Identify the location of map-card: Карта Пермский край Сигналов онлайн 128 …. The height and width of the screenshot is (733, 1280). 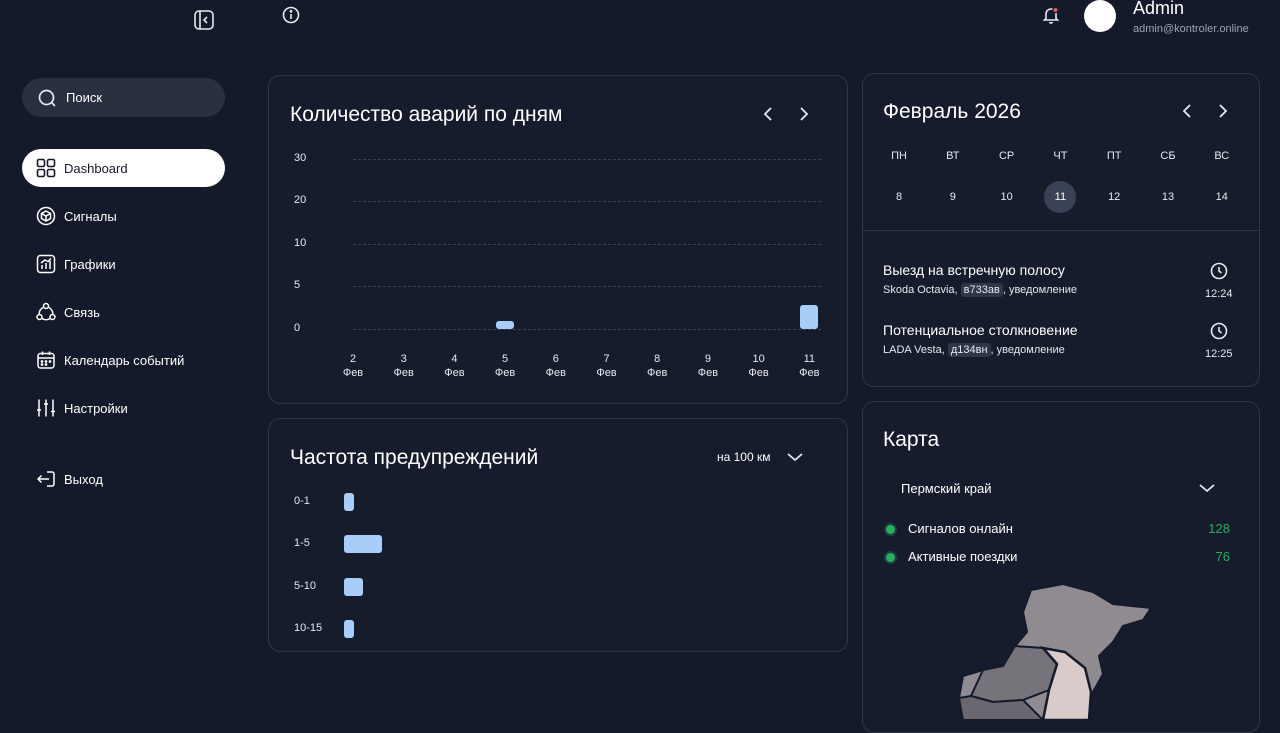
(1061, 567).